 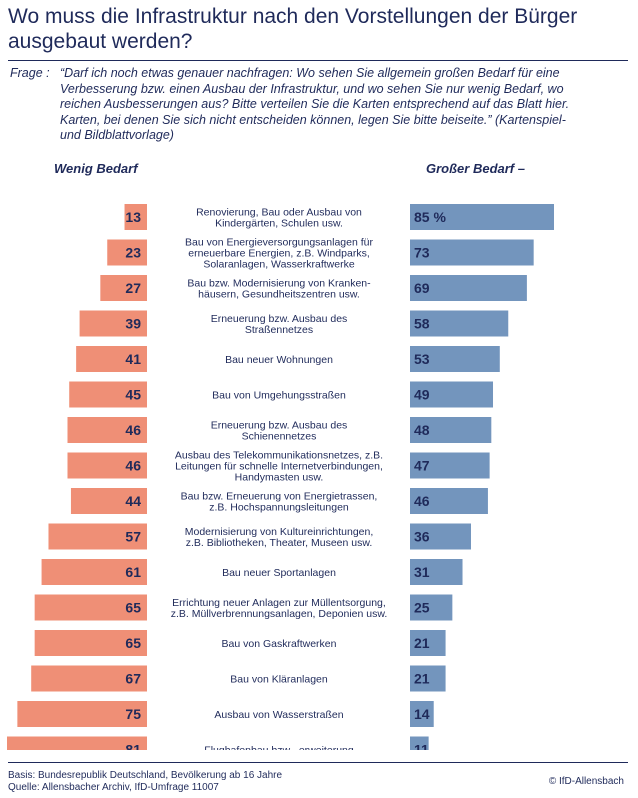 I want to click on right-value-label-0: 85 %, so click(x=430, y=217).